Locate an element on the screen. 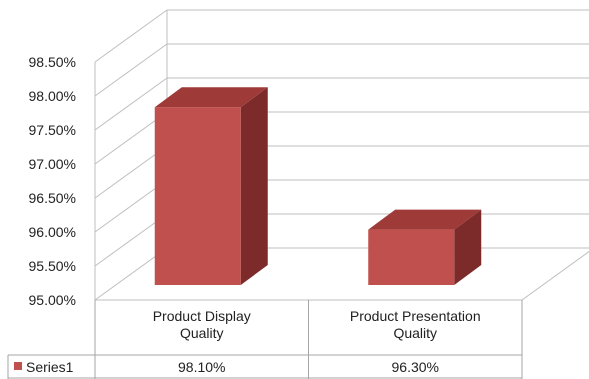 This screenshot has height=379, width=589. legend-key is located at coordinates (18, 366).